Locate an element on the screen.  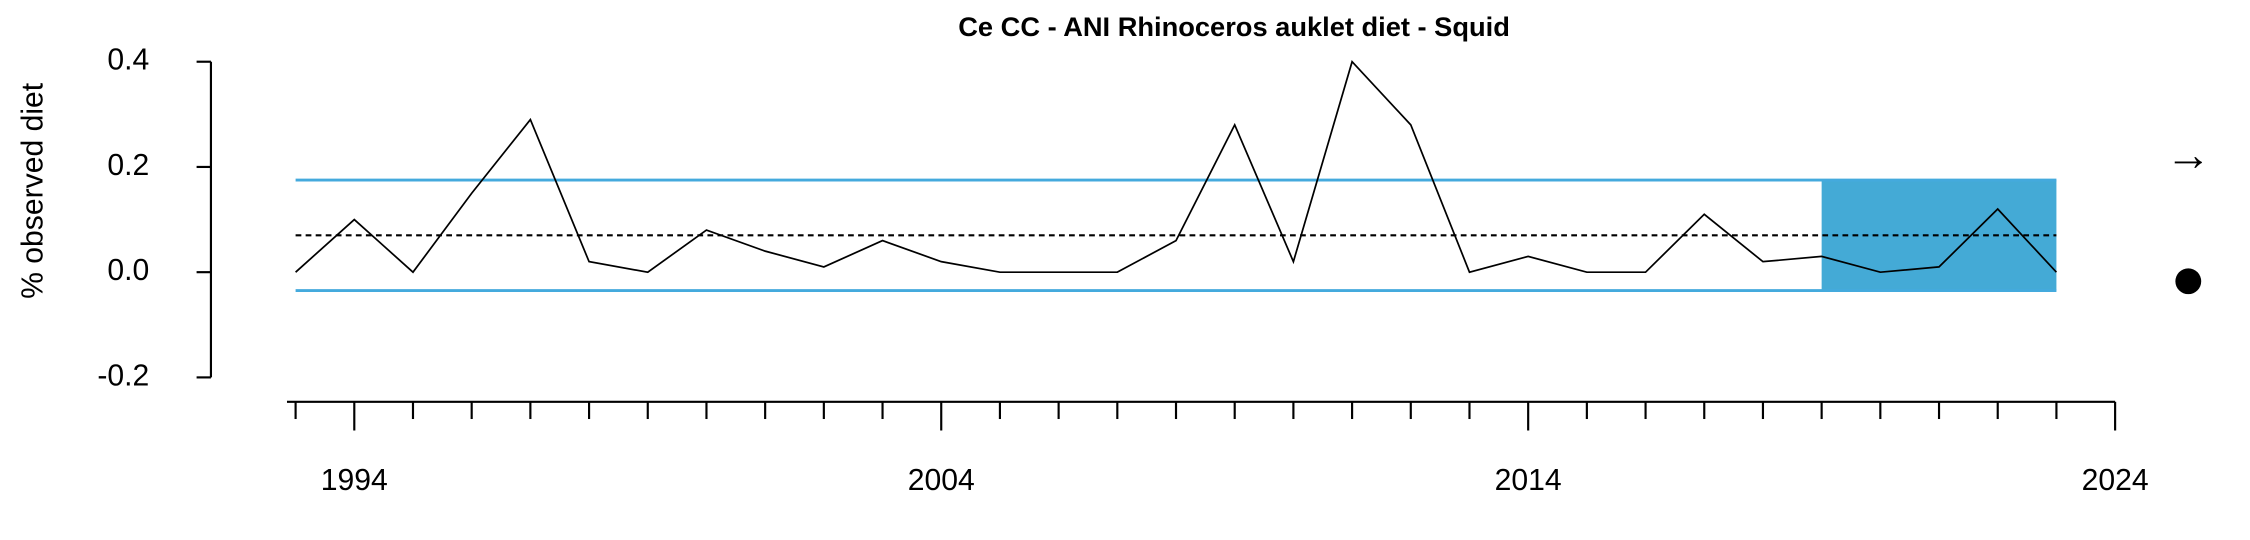
y-tick-label: 0.2 is located at coordinates (128, 165).